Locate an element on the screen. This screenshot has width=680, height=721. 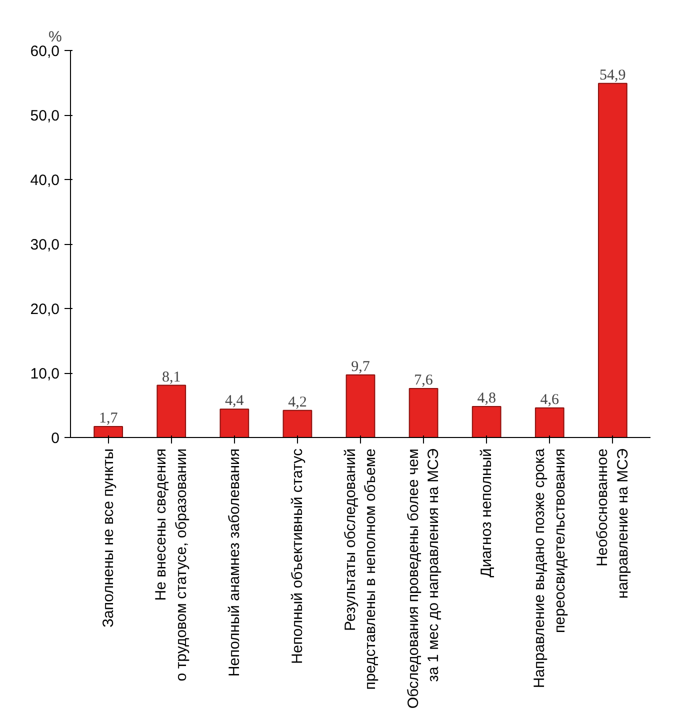
data-label: 7,6 is located at coordinates (424, 380).